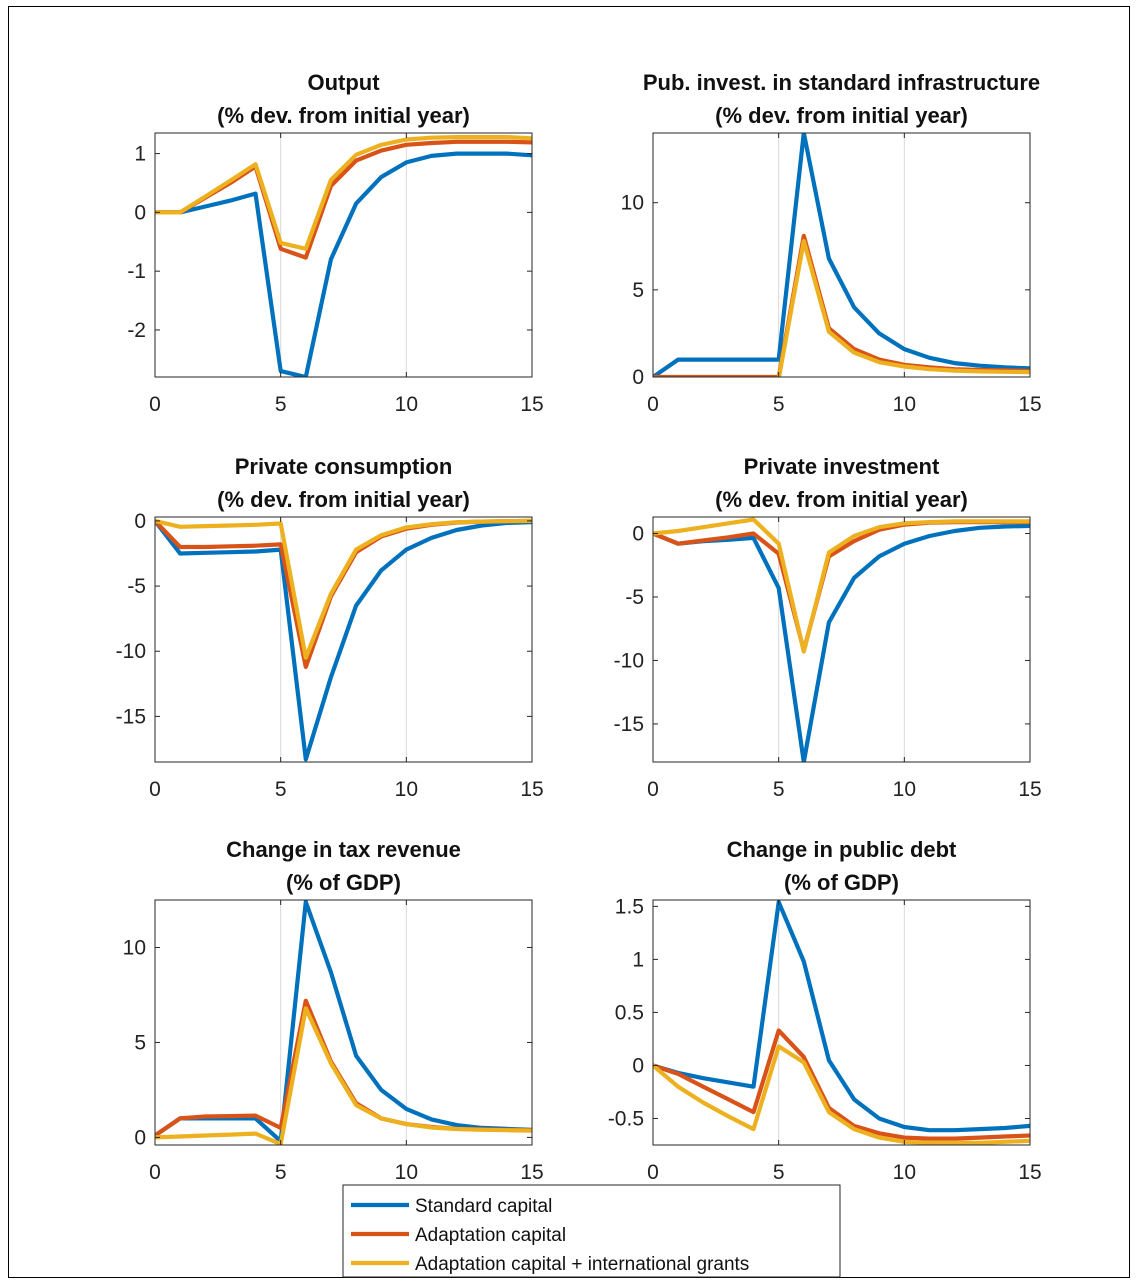 Image resolution: width=1136 pixels, height=1282 pixels. What do you see at coordinates (344, 466) in the screenshot?
I see `chart-title-line: Private consumption` at bounding box center [344, 466].